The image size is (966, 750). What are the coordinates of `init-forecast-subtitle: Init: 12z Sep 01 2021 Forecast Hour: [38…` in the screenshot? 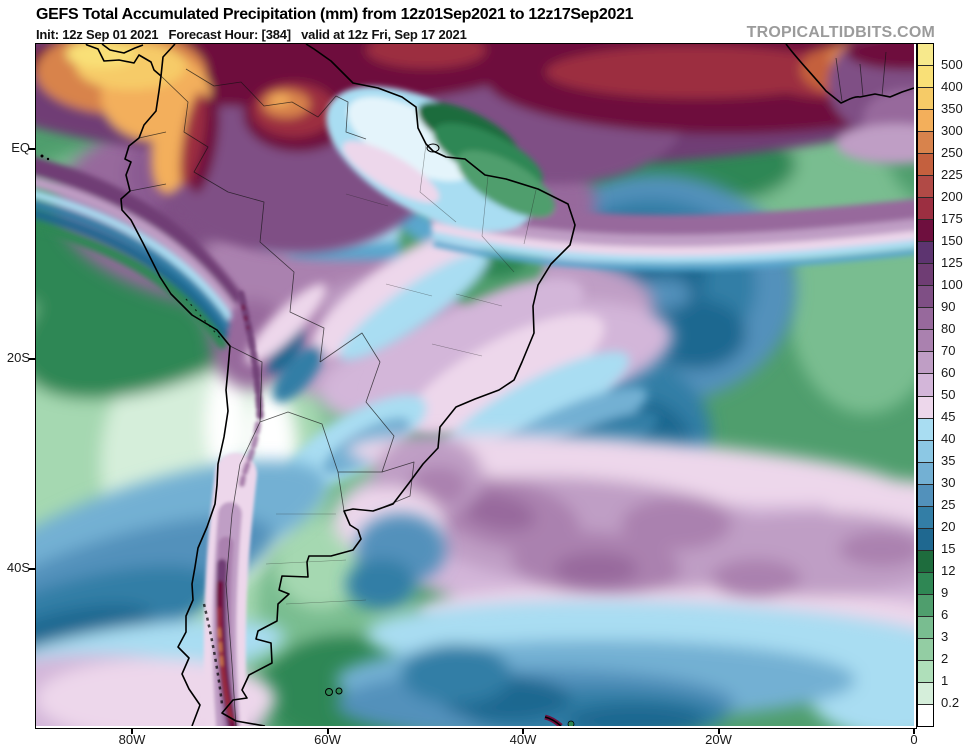 It's located at (251, 34).